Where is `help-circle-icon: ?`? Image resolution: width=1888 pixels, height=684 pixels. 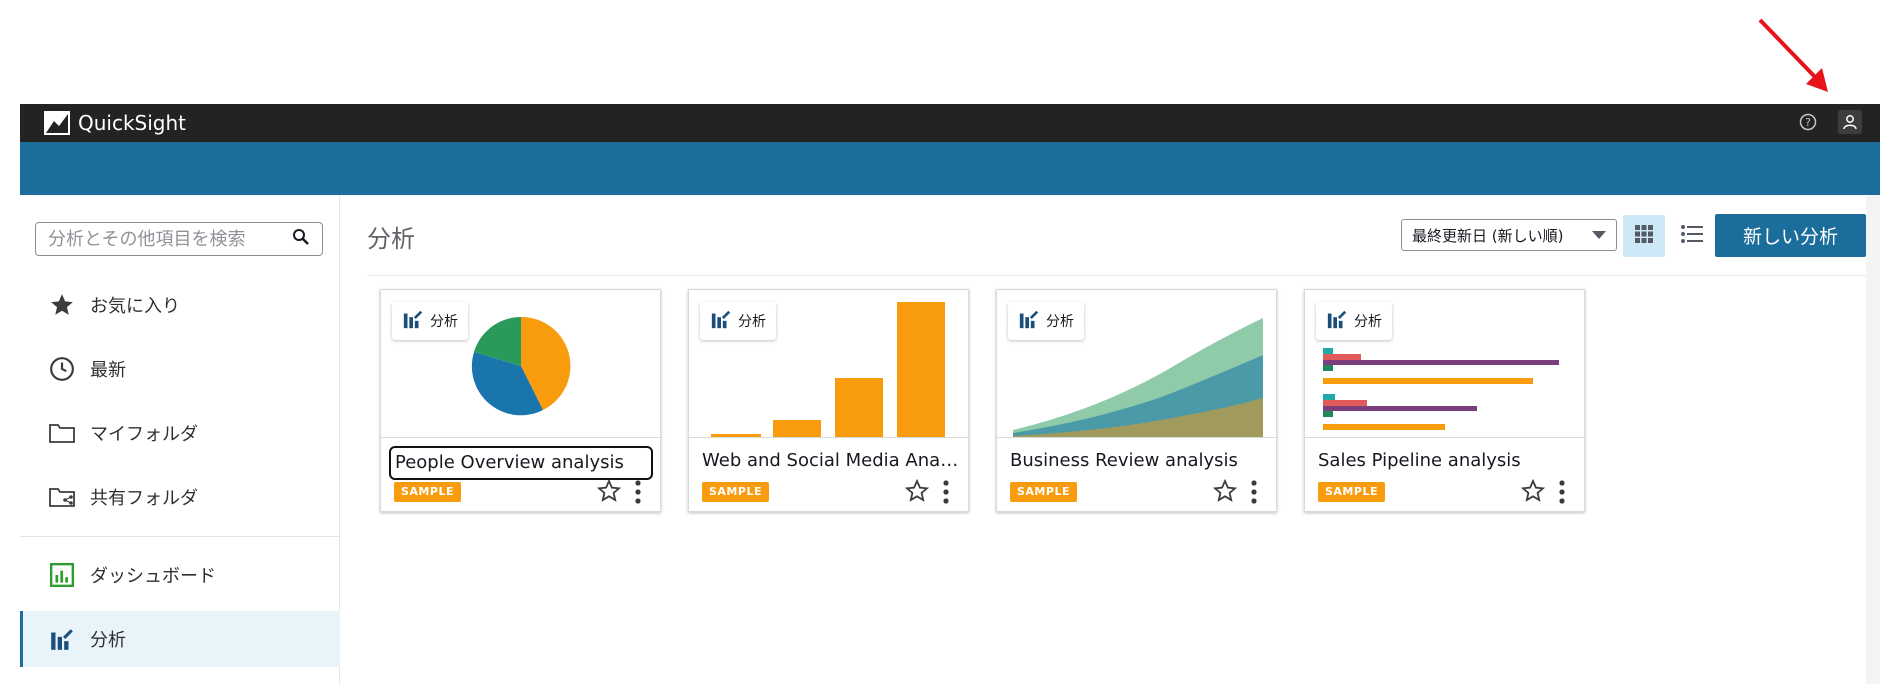
help-circle-icon: ? is located at coordinates (1808, 122).